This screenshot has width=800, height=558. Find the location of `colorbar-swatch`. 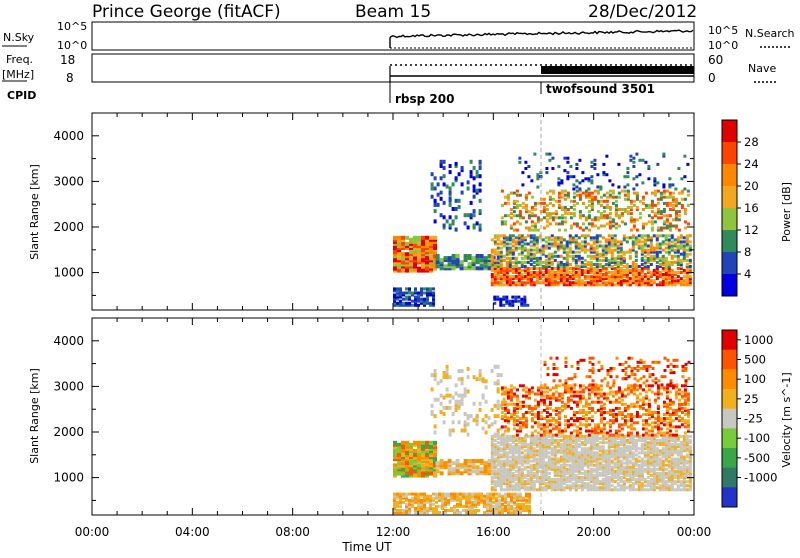

colorbar-swatch is located at coordinates (729, 153).